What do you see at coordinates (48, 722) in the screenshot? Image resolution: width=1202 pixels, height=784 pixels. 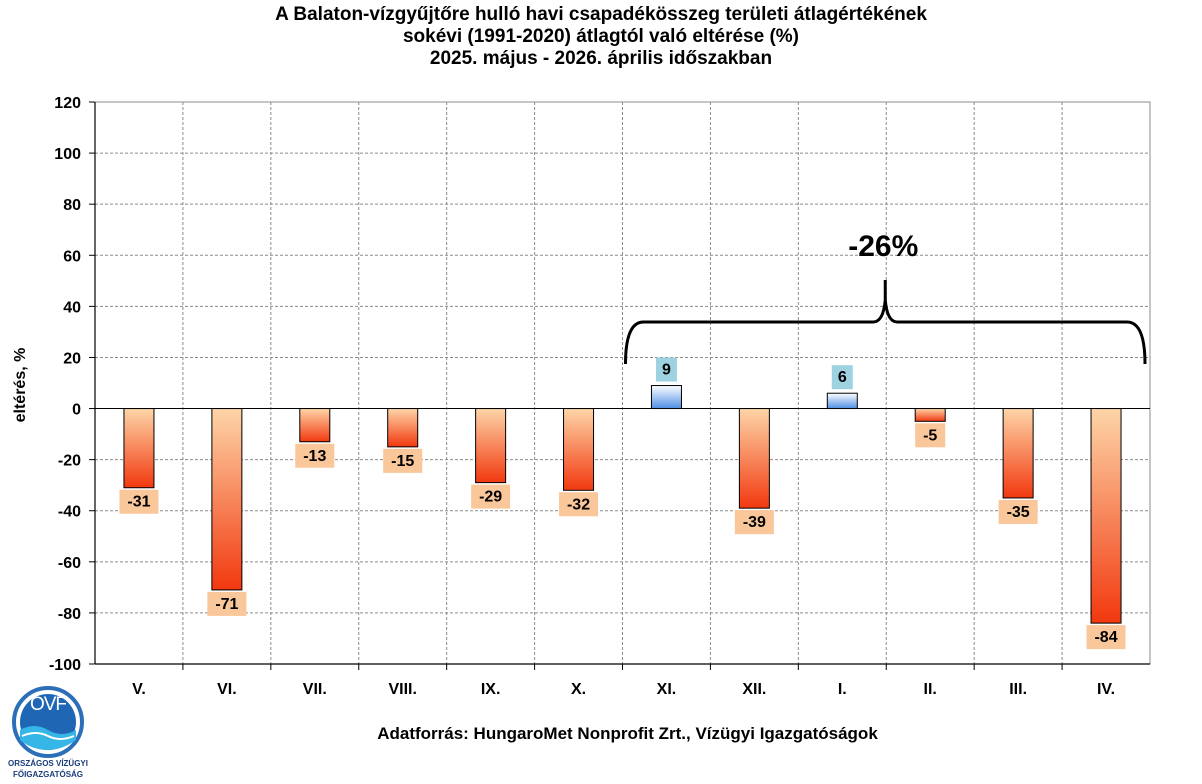 I see `logo-emblem-icon` at bounding box center [48, 722].